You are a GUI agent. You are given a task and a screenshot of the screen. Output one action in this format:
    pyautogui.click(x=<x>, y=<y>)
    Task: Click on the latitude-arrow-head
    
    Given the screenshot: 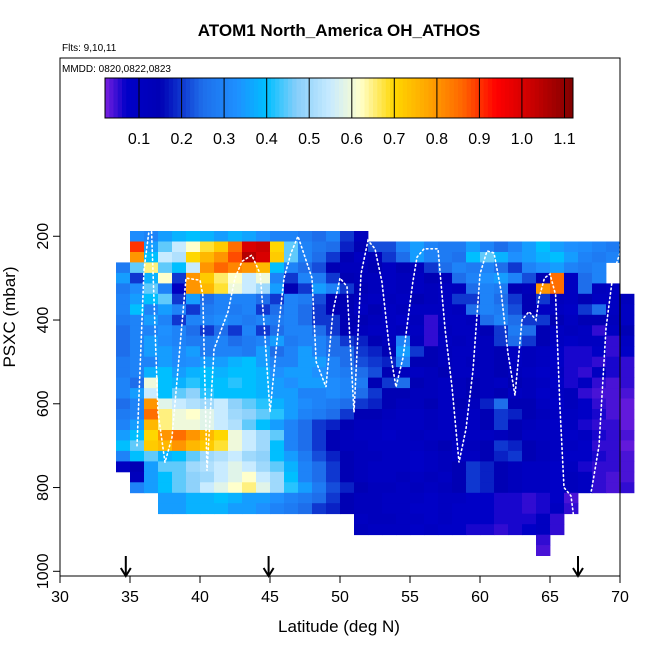 What is the action you would take?
    pyautogui.click(x=268, y=572)
    